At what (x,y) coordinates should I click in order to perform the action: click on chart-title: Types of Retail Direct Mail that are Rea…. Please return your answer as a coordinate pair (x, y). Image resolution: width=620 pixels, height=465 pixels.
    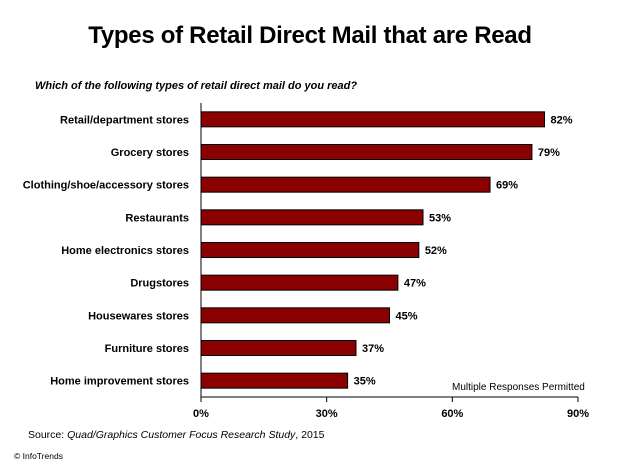
    Looking at the image, I should click on (310, 35).